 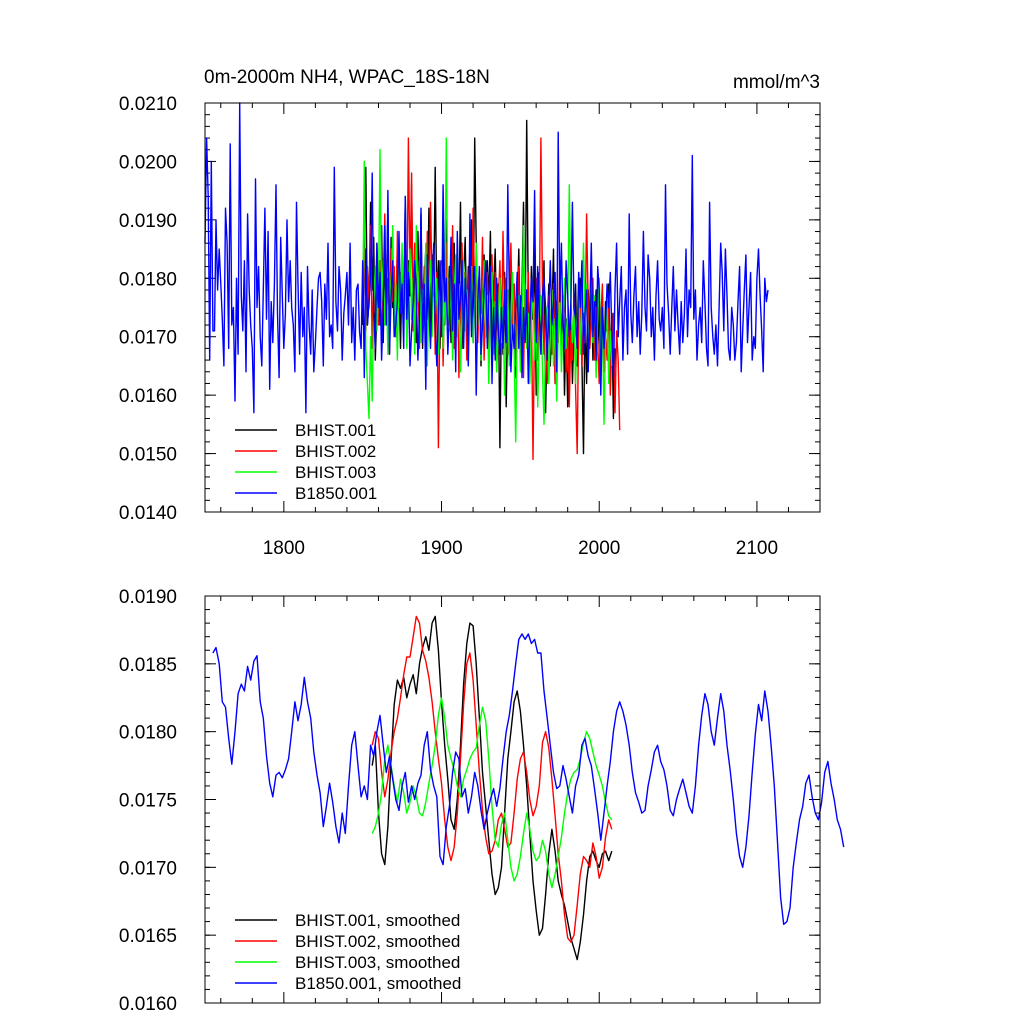 I want to click on top-legend: BHIST.001 BHIST.002 BHIST.003 B1850.001, so click(x=306, y=462).